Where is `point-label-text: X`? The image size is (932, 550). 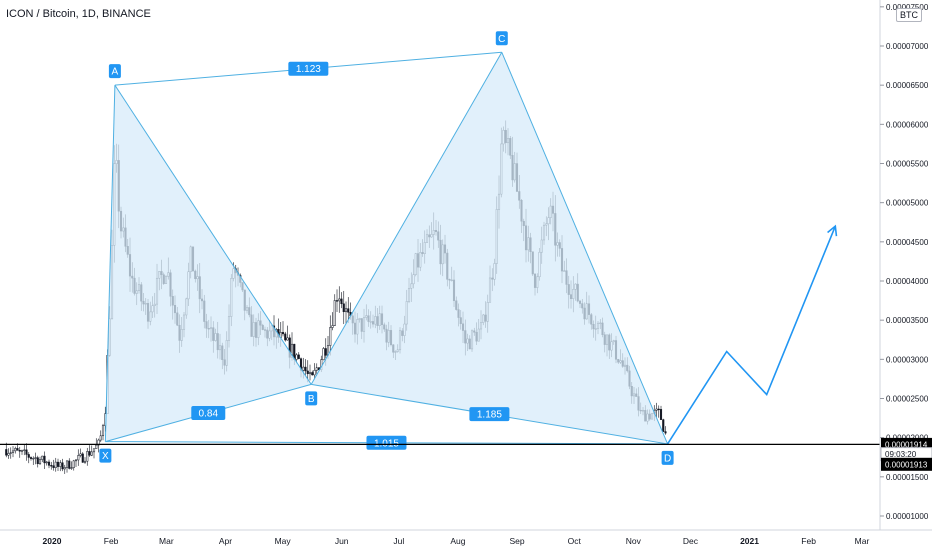 point-label-text: X is located at coordinates (105, 456).